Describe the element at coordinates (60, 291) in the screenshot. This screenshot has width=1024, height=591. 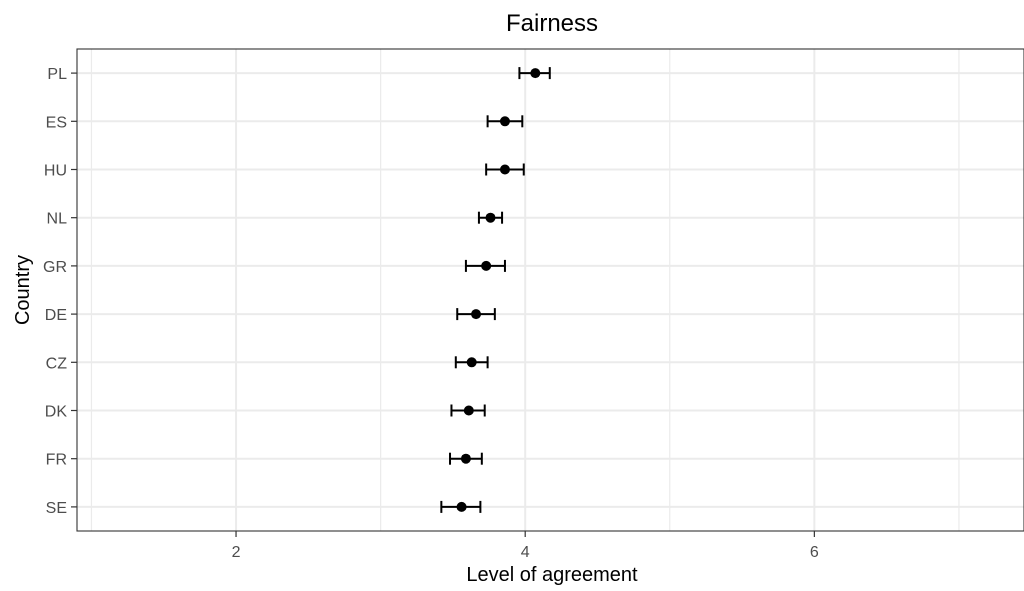
I see `y-axis: PL ES HU NL GR DE CZ DK FR SE` at that location.